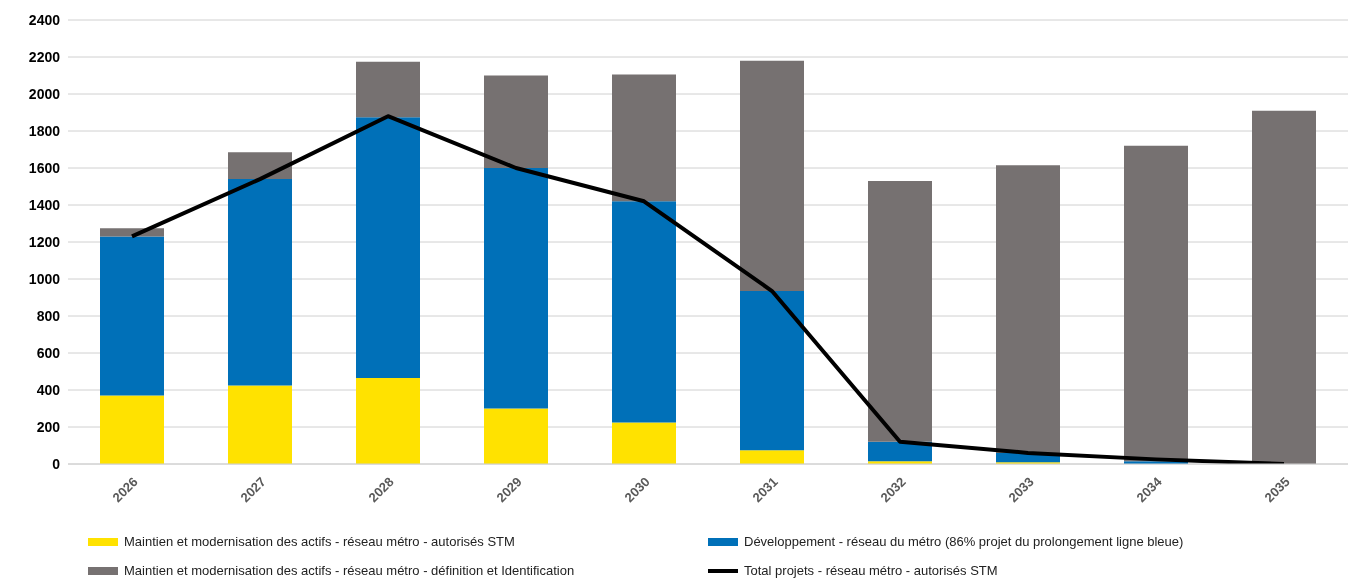 The image size is (1369, 580). Describe the element at coordinates (48, 352) in the screenshot. I see `y-tick-label: 600` at that location.